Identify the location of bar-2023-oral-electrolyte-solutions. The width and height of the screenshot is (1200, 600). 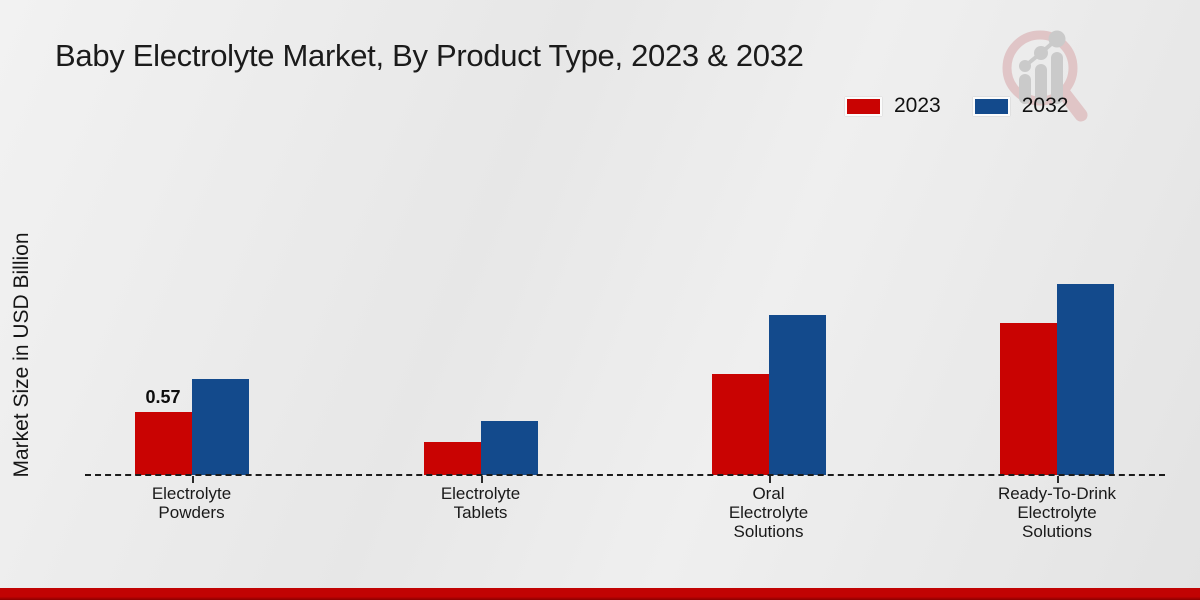
(740, 424).